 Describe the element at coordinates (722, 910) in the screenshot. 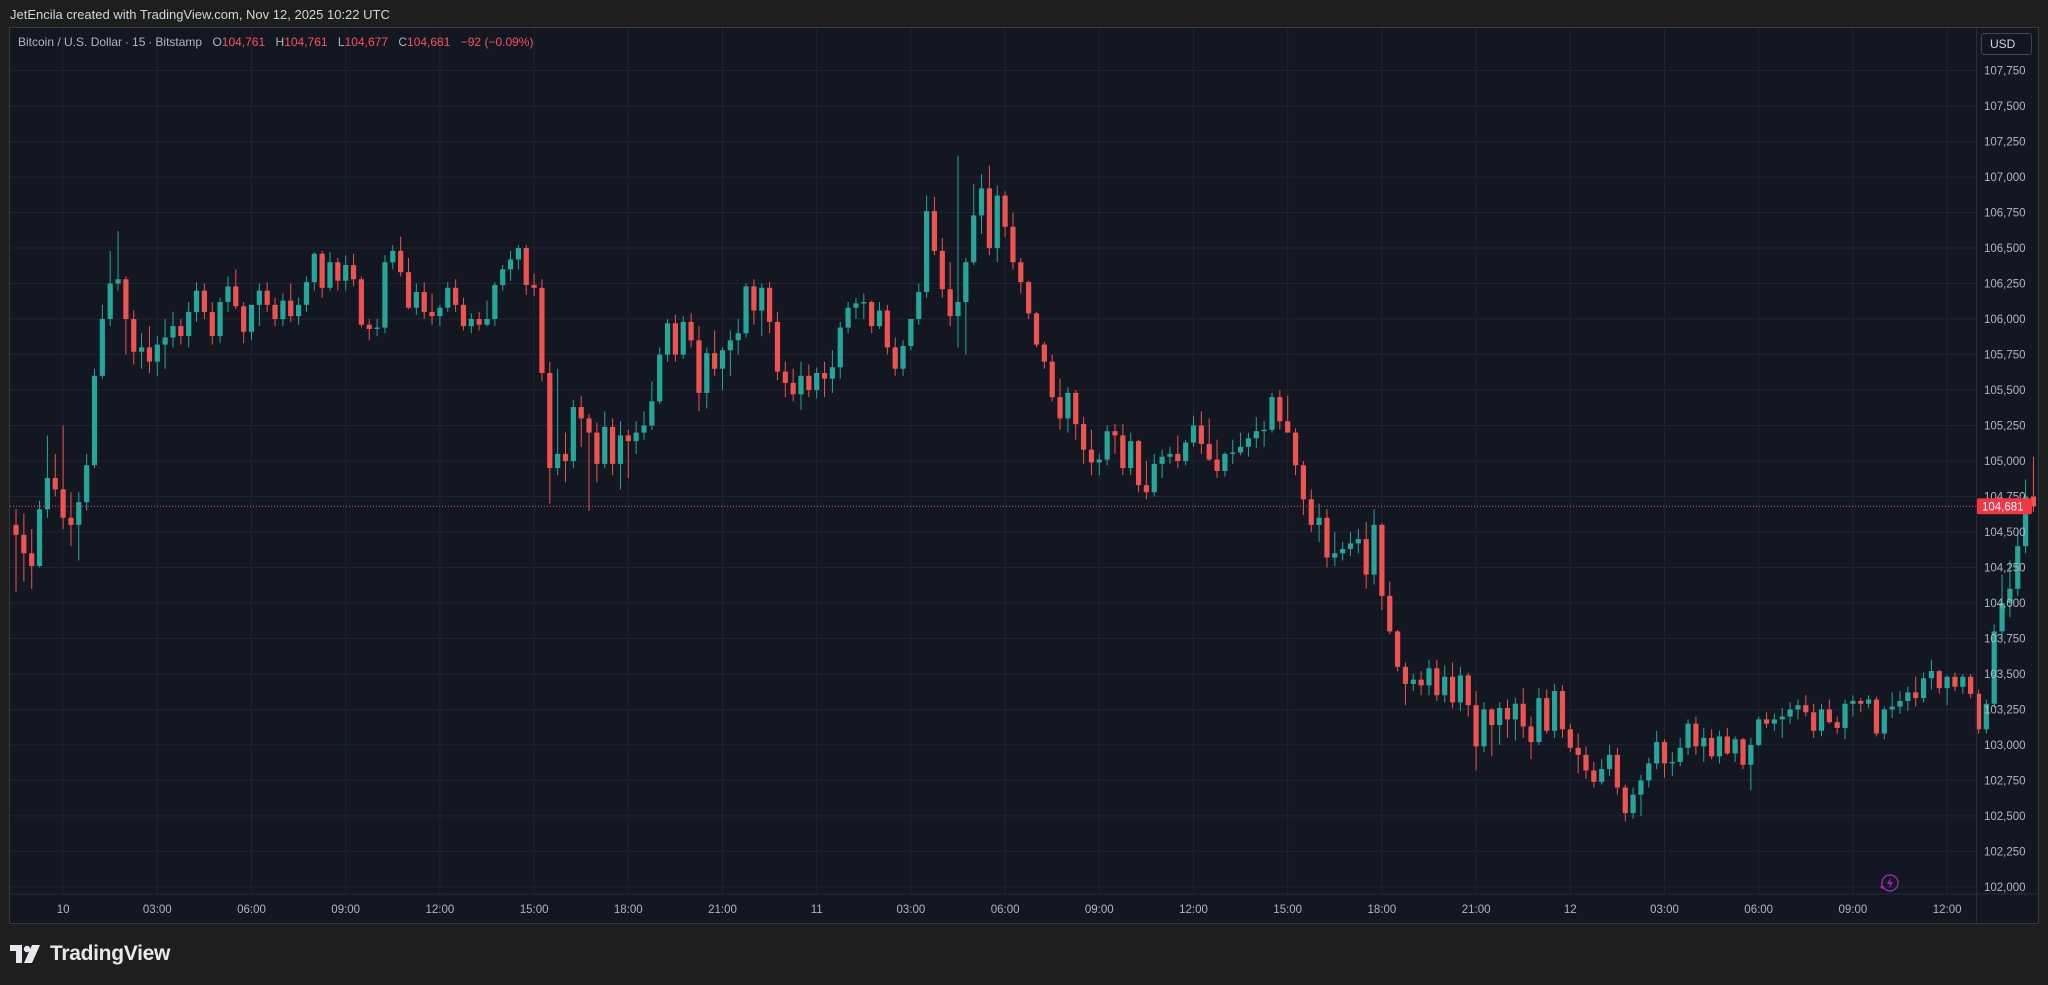

I see `time-tick-label: 21:00` at that location.